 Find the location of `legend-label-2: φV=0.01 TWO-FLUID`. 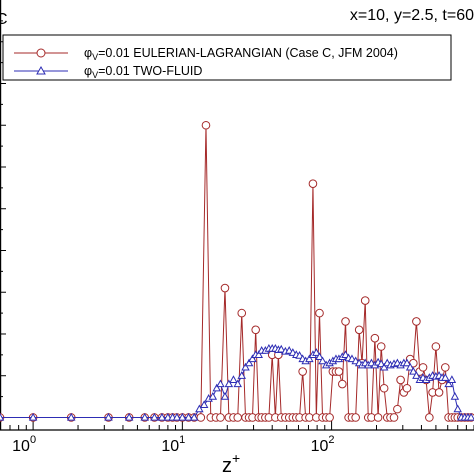

legend-label-2: φV=0.01 TWO-FLUID is located at coordinates (143, 72).